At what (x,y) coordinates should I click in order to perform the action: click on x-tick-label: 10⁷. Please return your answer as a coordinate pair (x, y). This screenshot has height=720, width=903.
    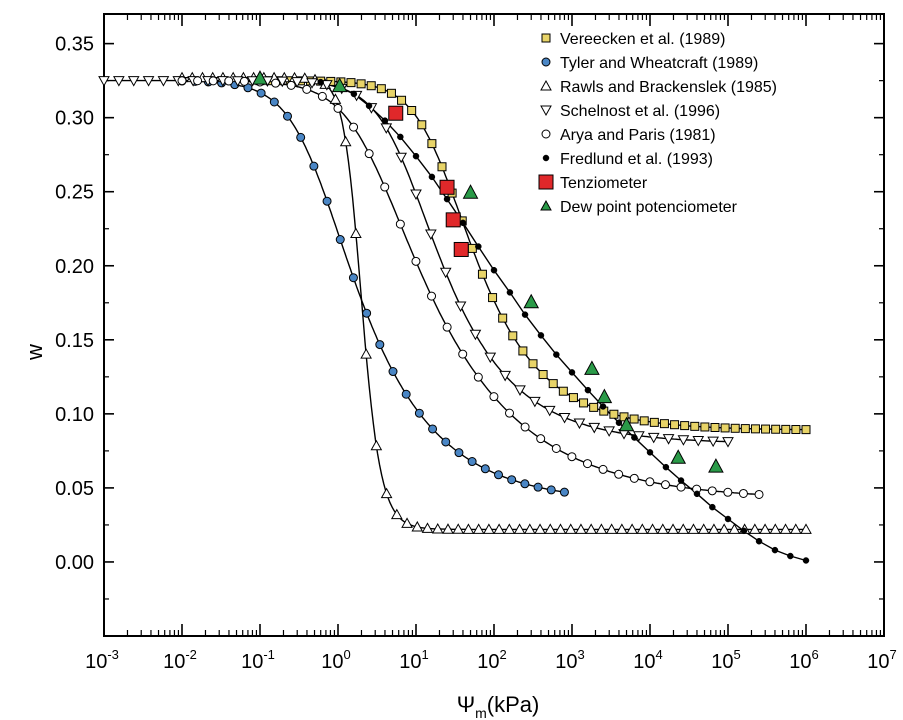
    Looking at the image, I should click on (881, 660).